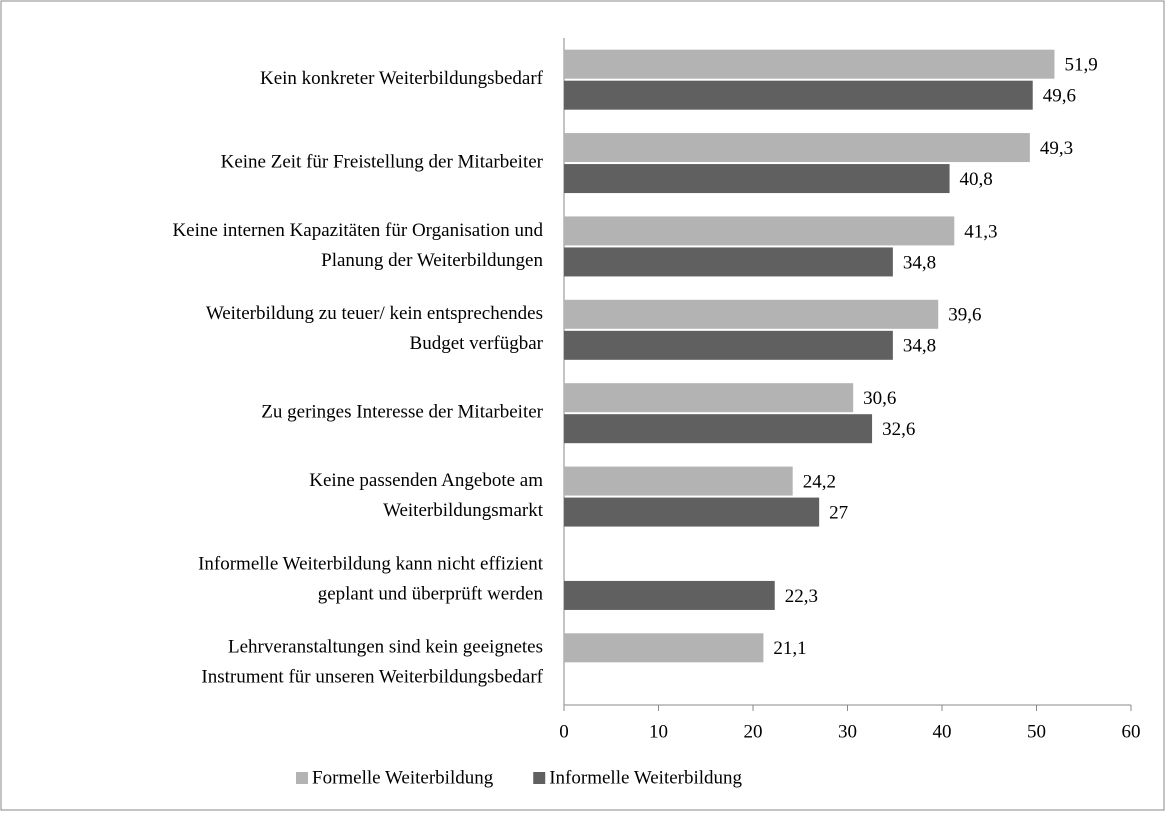 Image resolution: width=1166 pixels, height=817 pixels. What do you see at coordinates (1059, 96) in the screenshot?
I see `value-label: 49,6` at bounding box center [1059, 96].